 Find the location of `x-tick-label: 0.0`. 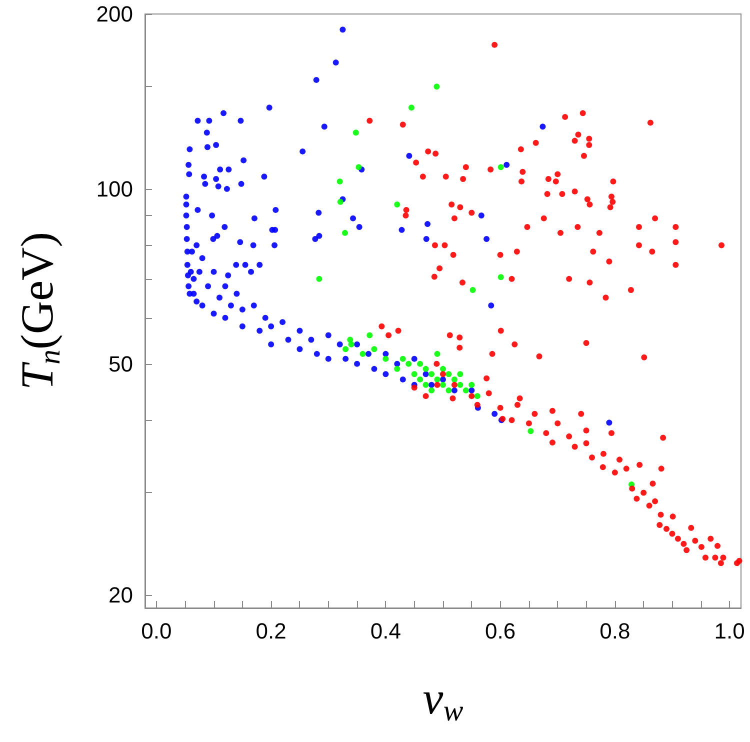

x-tick-label: 0.0 is located at coordinates (156, 631).